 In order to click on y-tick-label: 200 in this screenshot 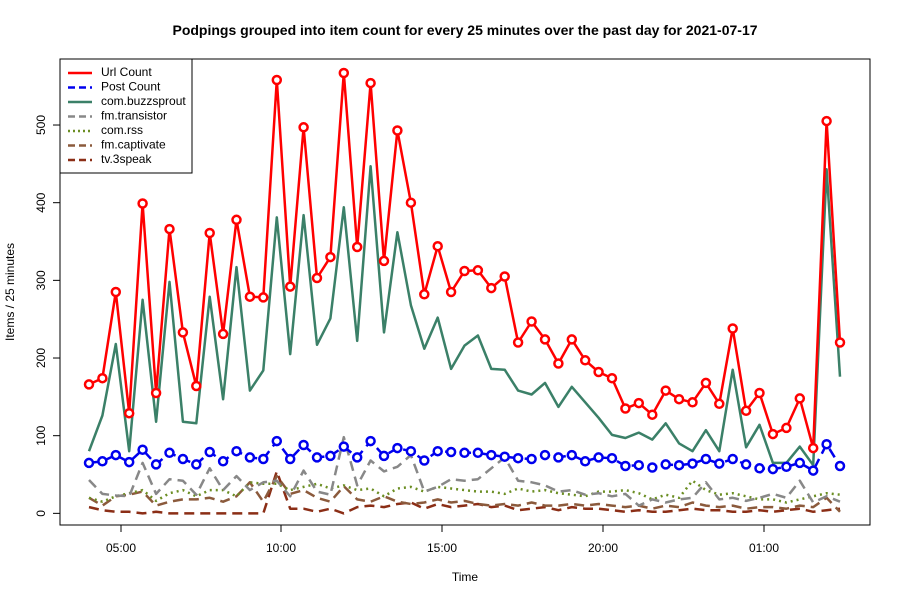, I will do `click(41, 358)`.